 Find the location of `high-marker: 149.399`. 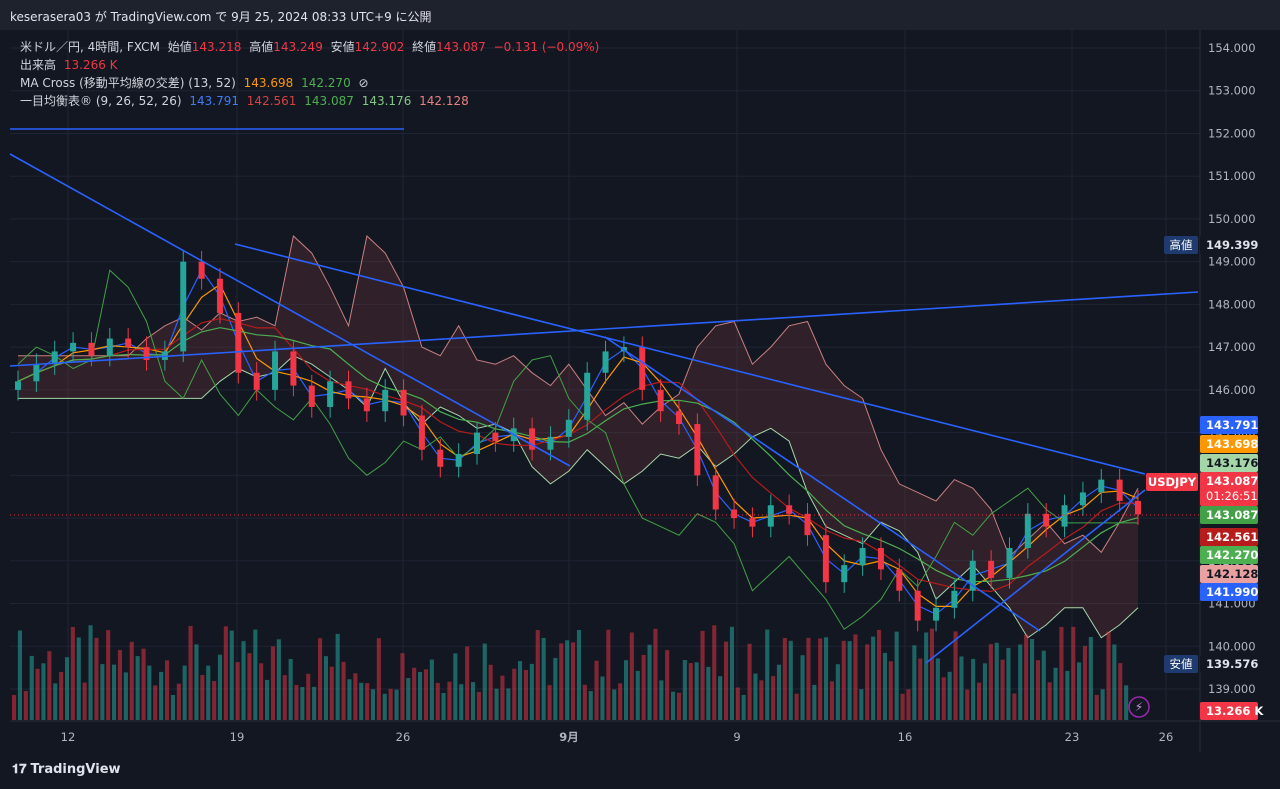

high-marker: 149.399 is located at coordinates (1232, 245).